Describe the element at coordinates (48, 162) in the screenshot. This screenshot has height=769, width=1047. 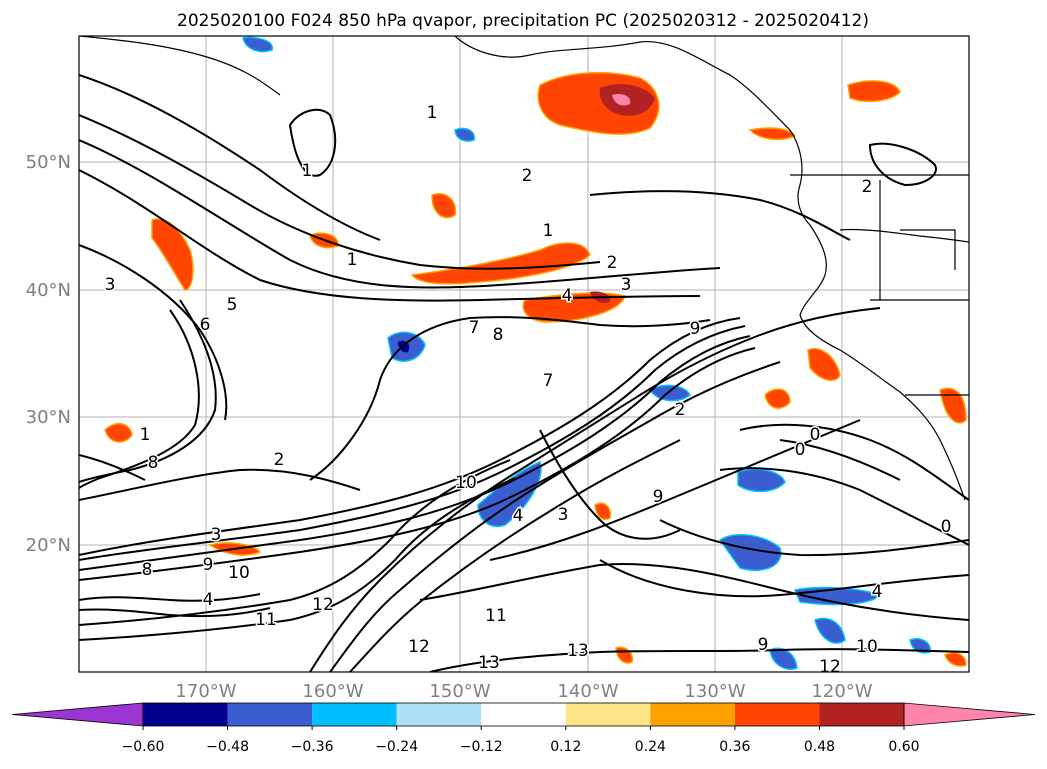
I see `lat-label-50n: 50°N` at that location.